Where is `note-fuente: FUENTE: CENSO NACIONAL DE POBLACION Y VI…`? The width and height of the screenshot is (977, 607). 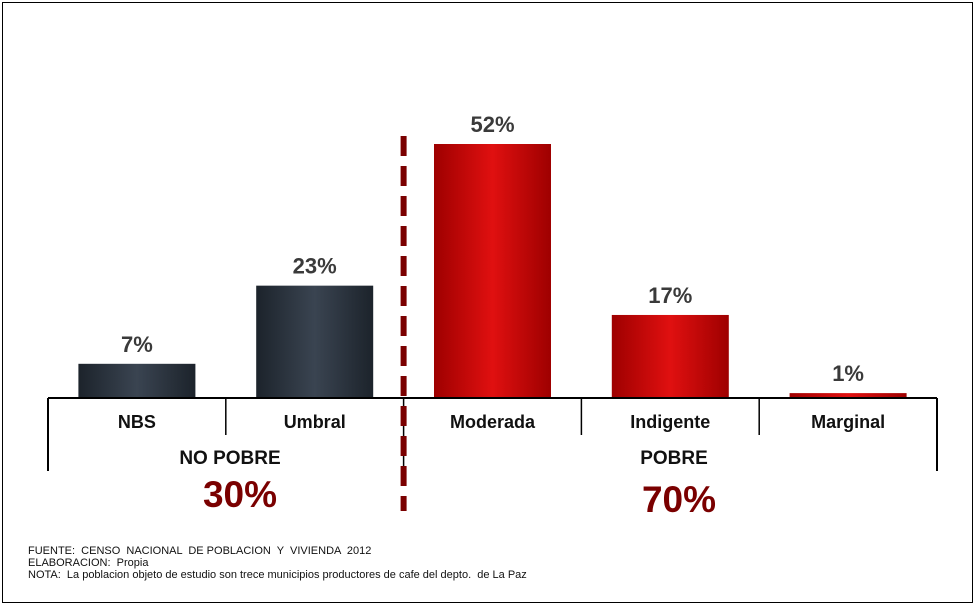 note-fuente: FUENTE: CENSO NACIONAL DE POBLACION Y VI… is located at coordinates (200, 551).